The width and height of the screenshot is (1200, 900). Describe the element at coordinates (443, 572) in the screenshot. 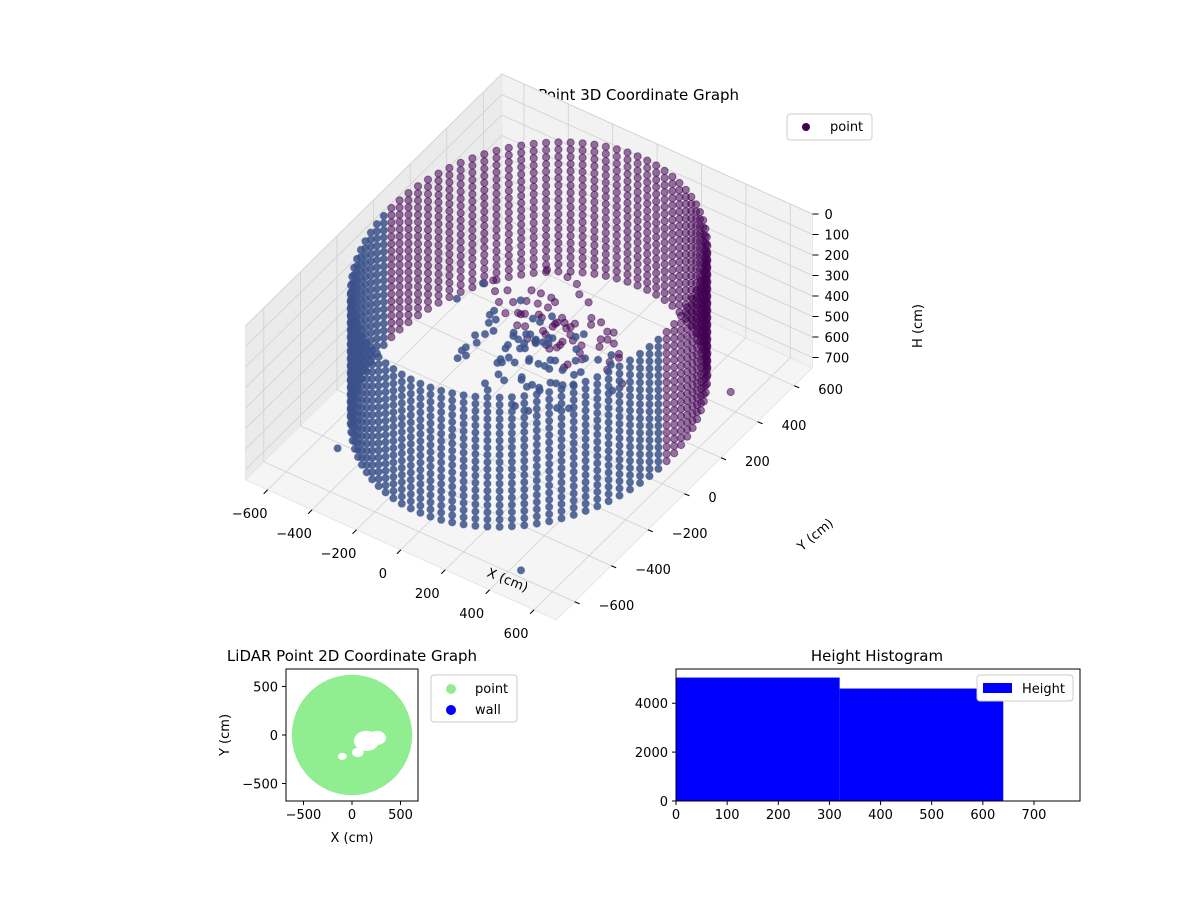

I see `x-tick-3d` at that location.